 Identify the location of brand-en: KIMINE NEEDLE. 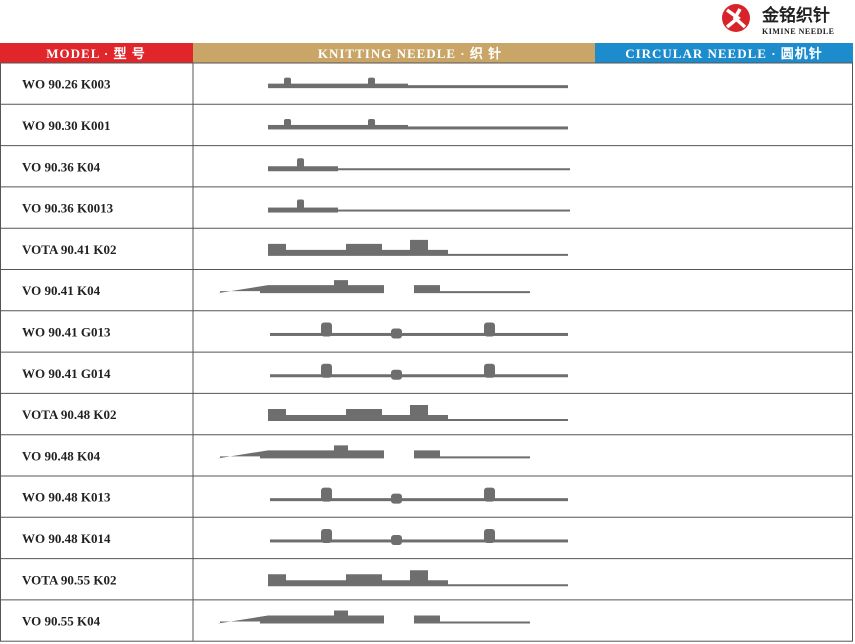
(798, 31).